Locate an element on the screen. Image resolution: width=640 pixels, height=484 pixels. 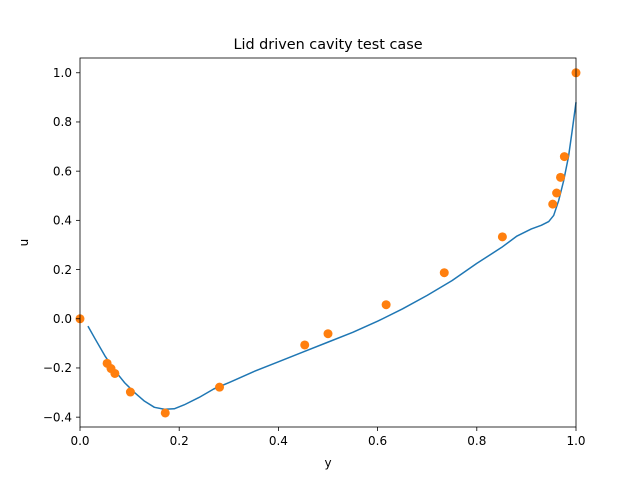
y-tick-label: 0.8 is located at coordinates (62, 122).